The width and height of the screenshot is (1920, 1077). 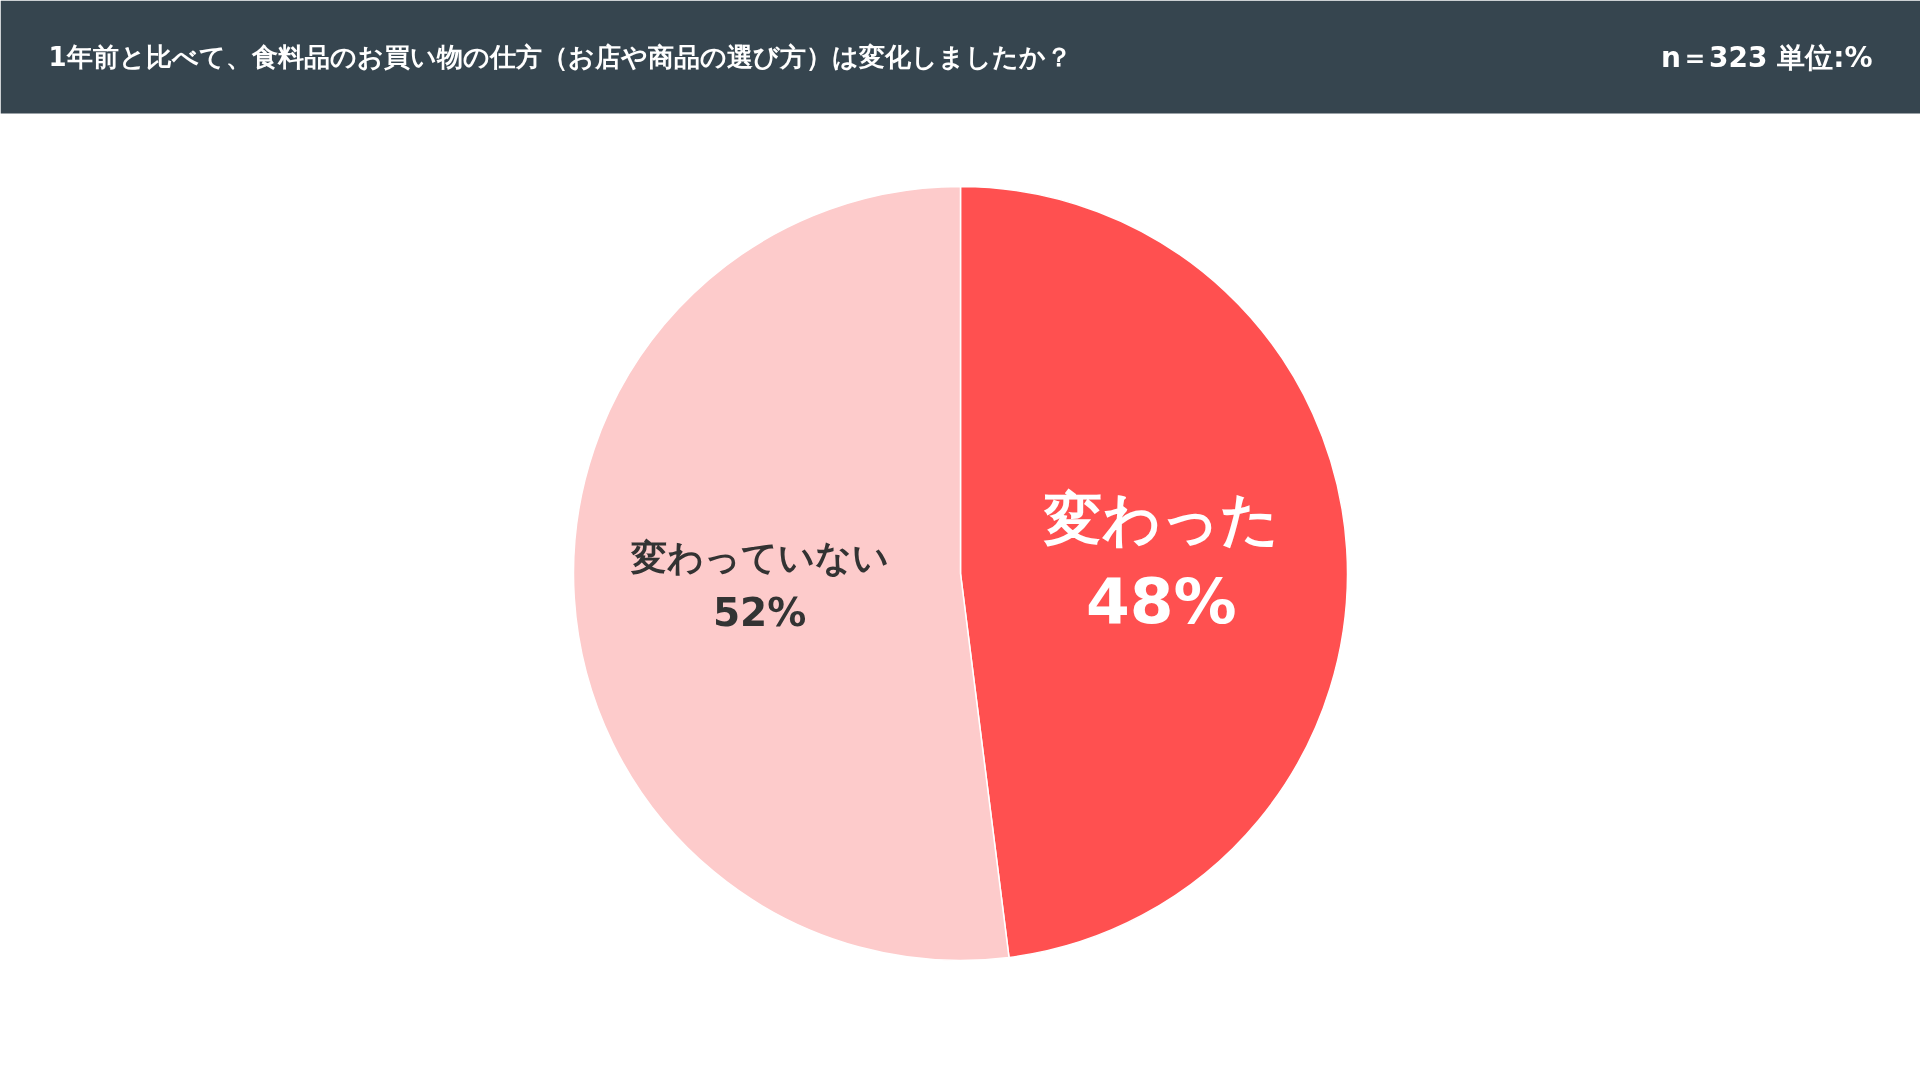 I want to click on data-label: 52%, so click(x=759, y=613).